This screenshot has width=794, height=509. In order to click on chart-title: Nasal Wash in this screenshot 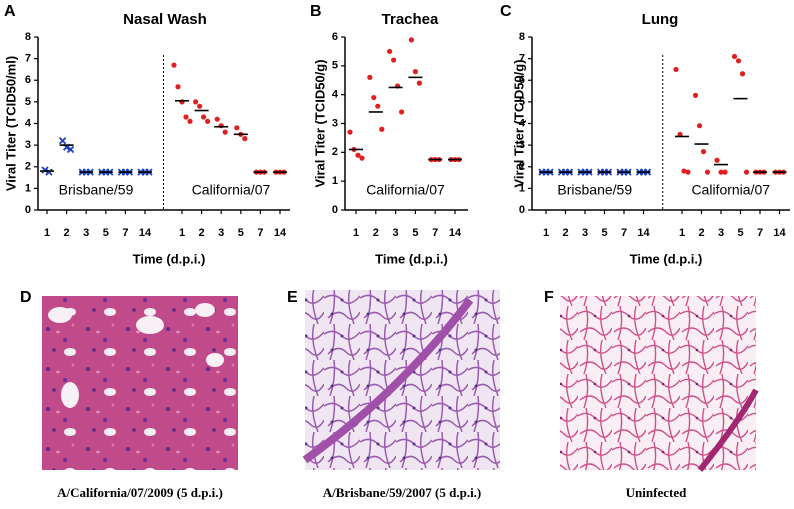, I will do `click(165, 19)`.